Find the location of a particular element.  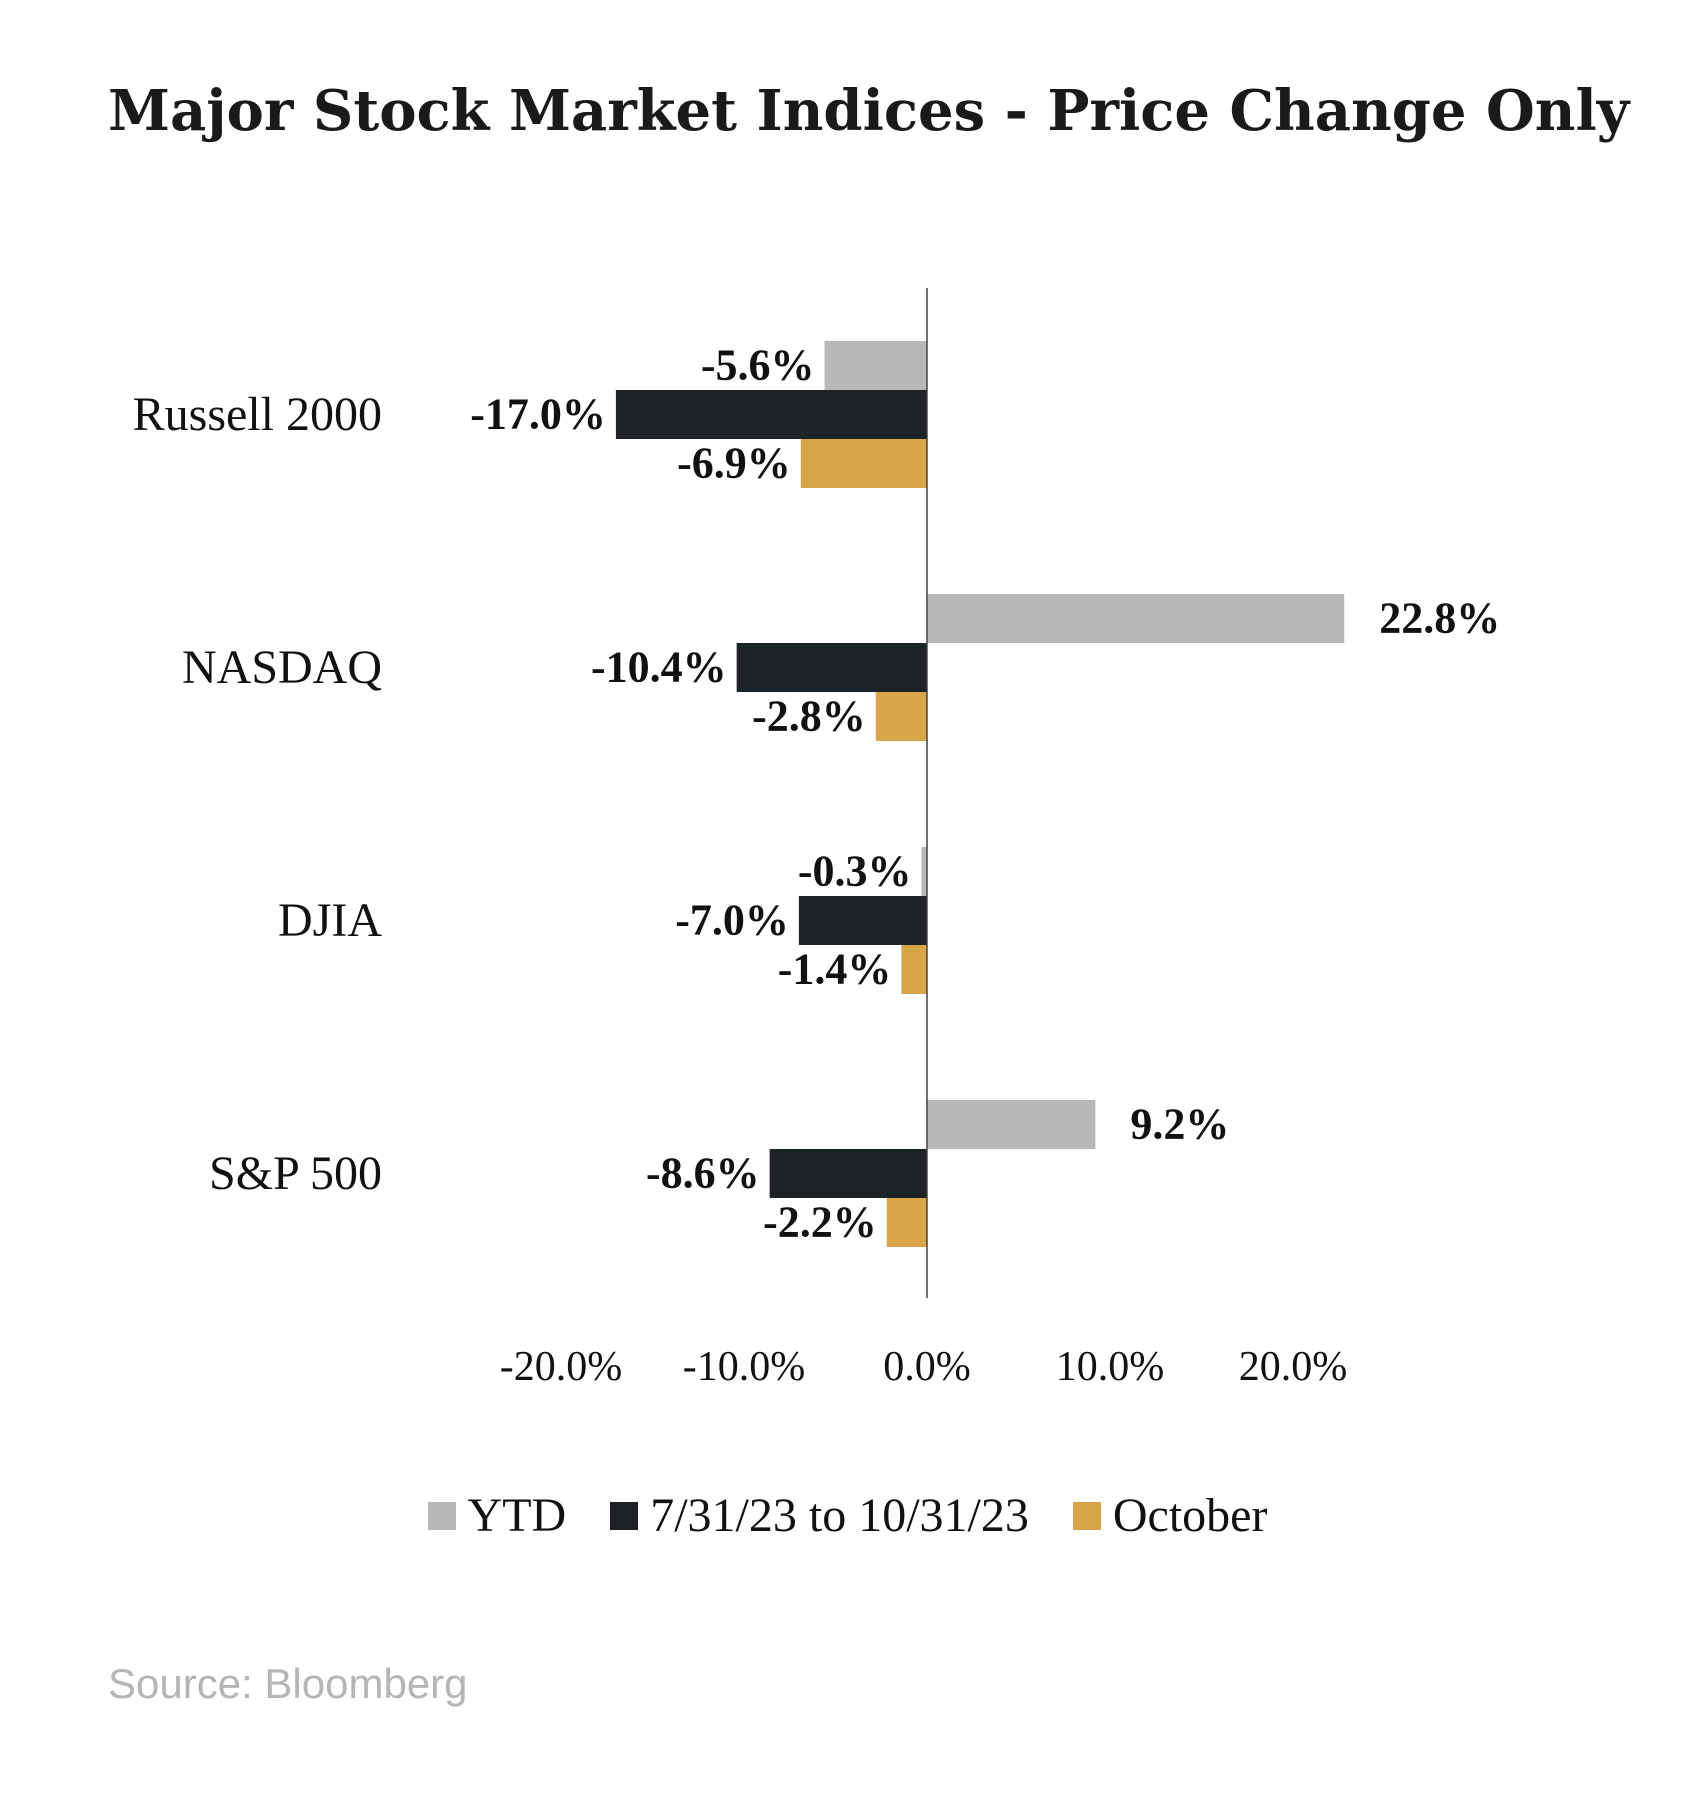

data-label: -0.3% is located at coordinates (855, 871).